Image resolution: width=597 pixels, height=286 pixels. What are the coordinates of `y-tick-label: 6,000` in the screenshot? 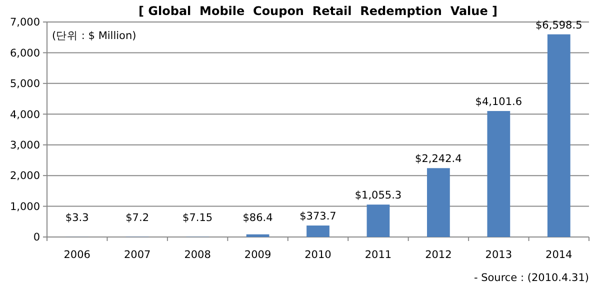 It's located at (25, 53).